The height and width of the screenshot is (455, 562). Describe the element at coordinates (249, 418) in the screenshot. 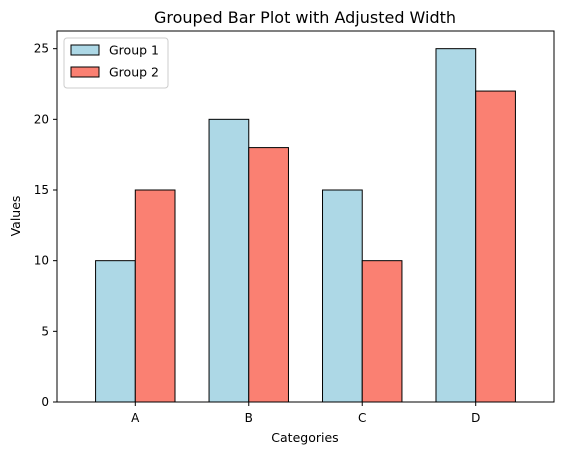

I see `x-tick-label-b: B` at that location.